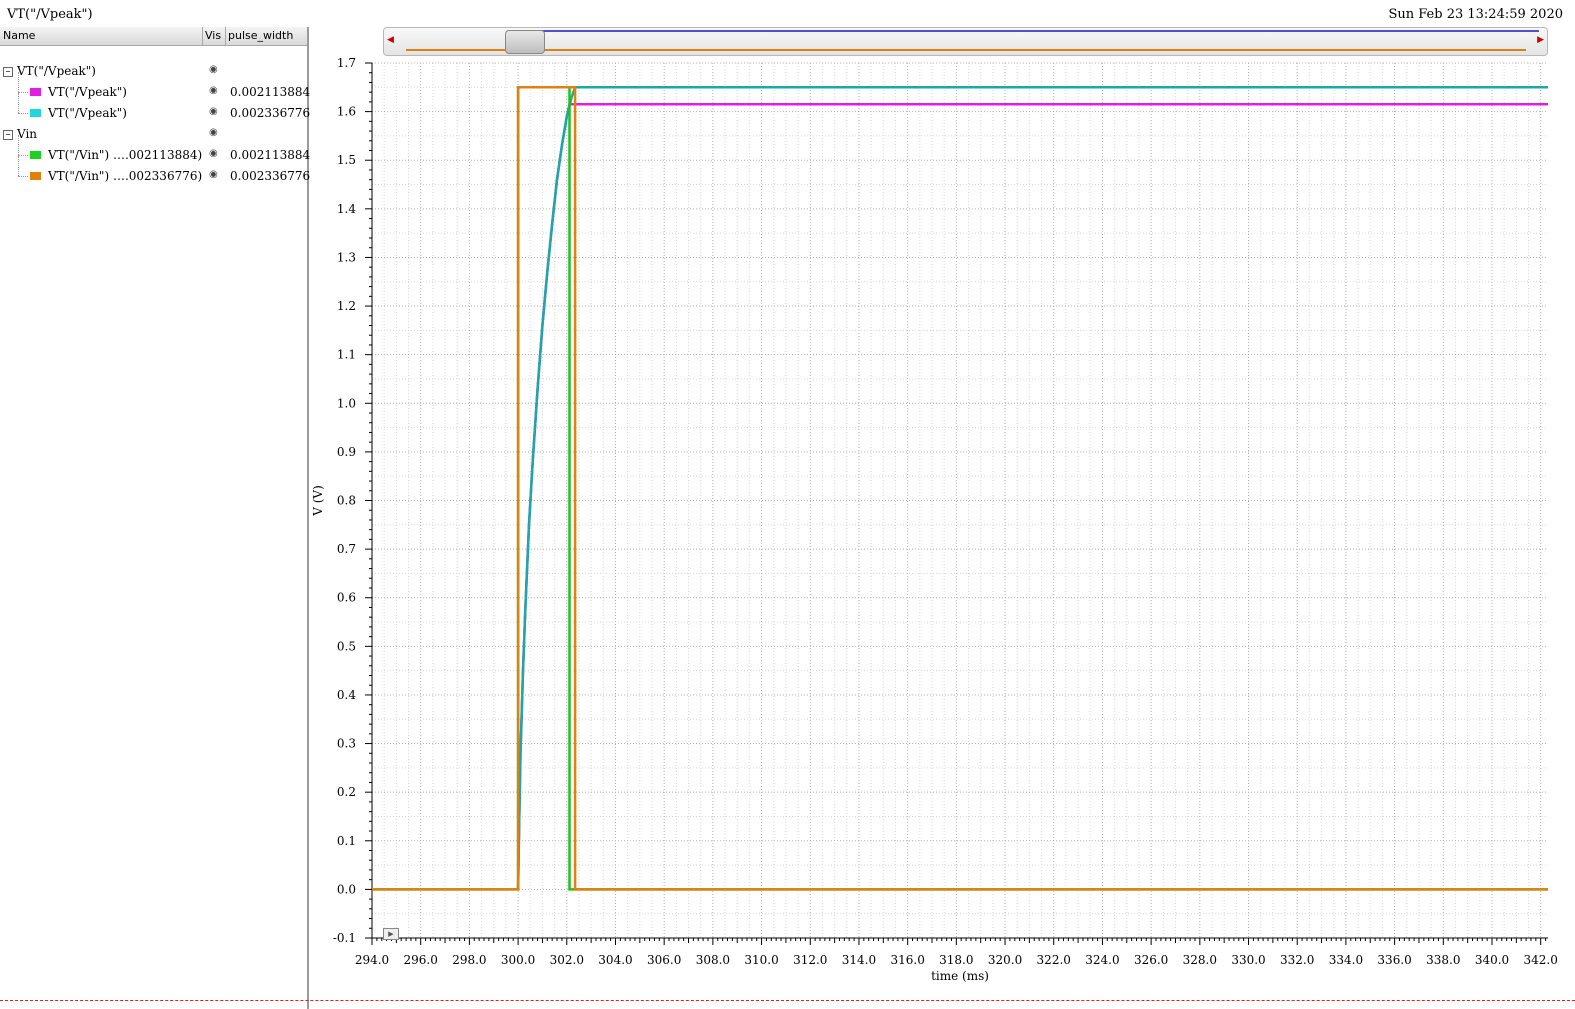  I want to click on y-tick-label: 1.3, so click(346, 257).